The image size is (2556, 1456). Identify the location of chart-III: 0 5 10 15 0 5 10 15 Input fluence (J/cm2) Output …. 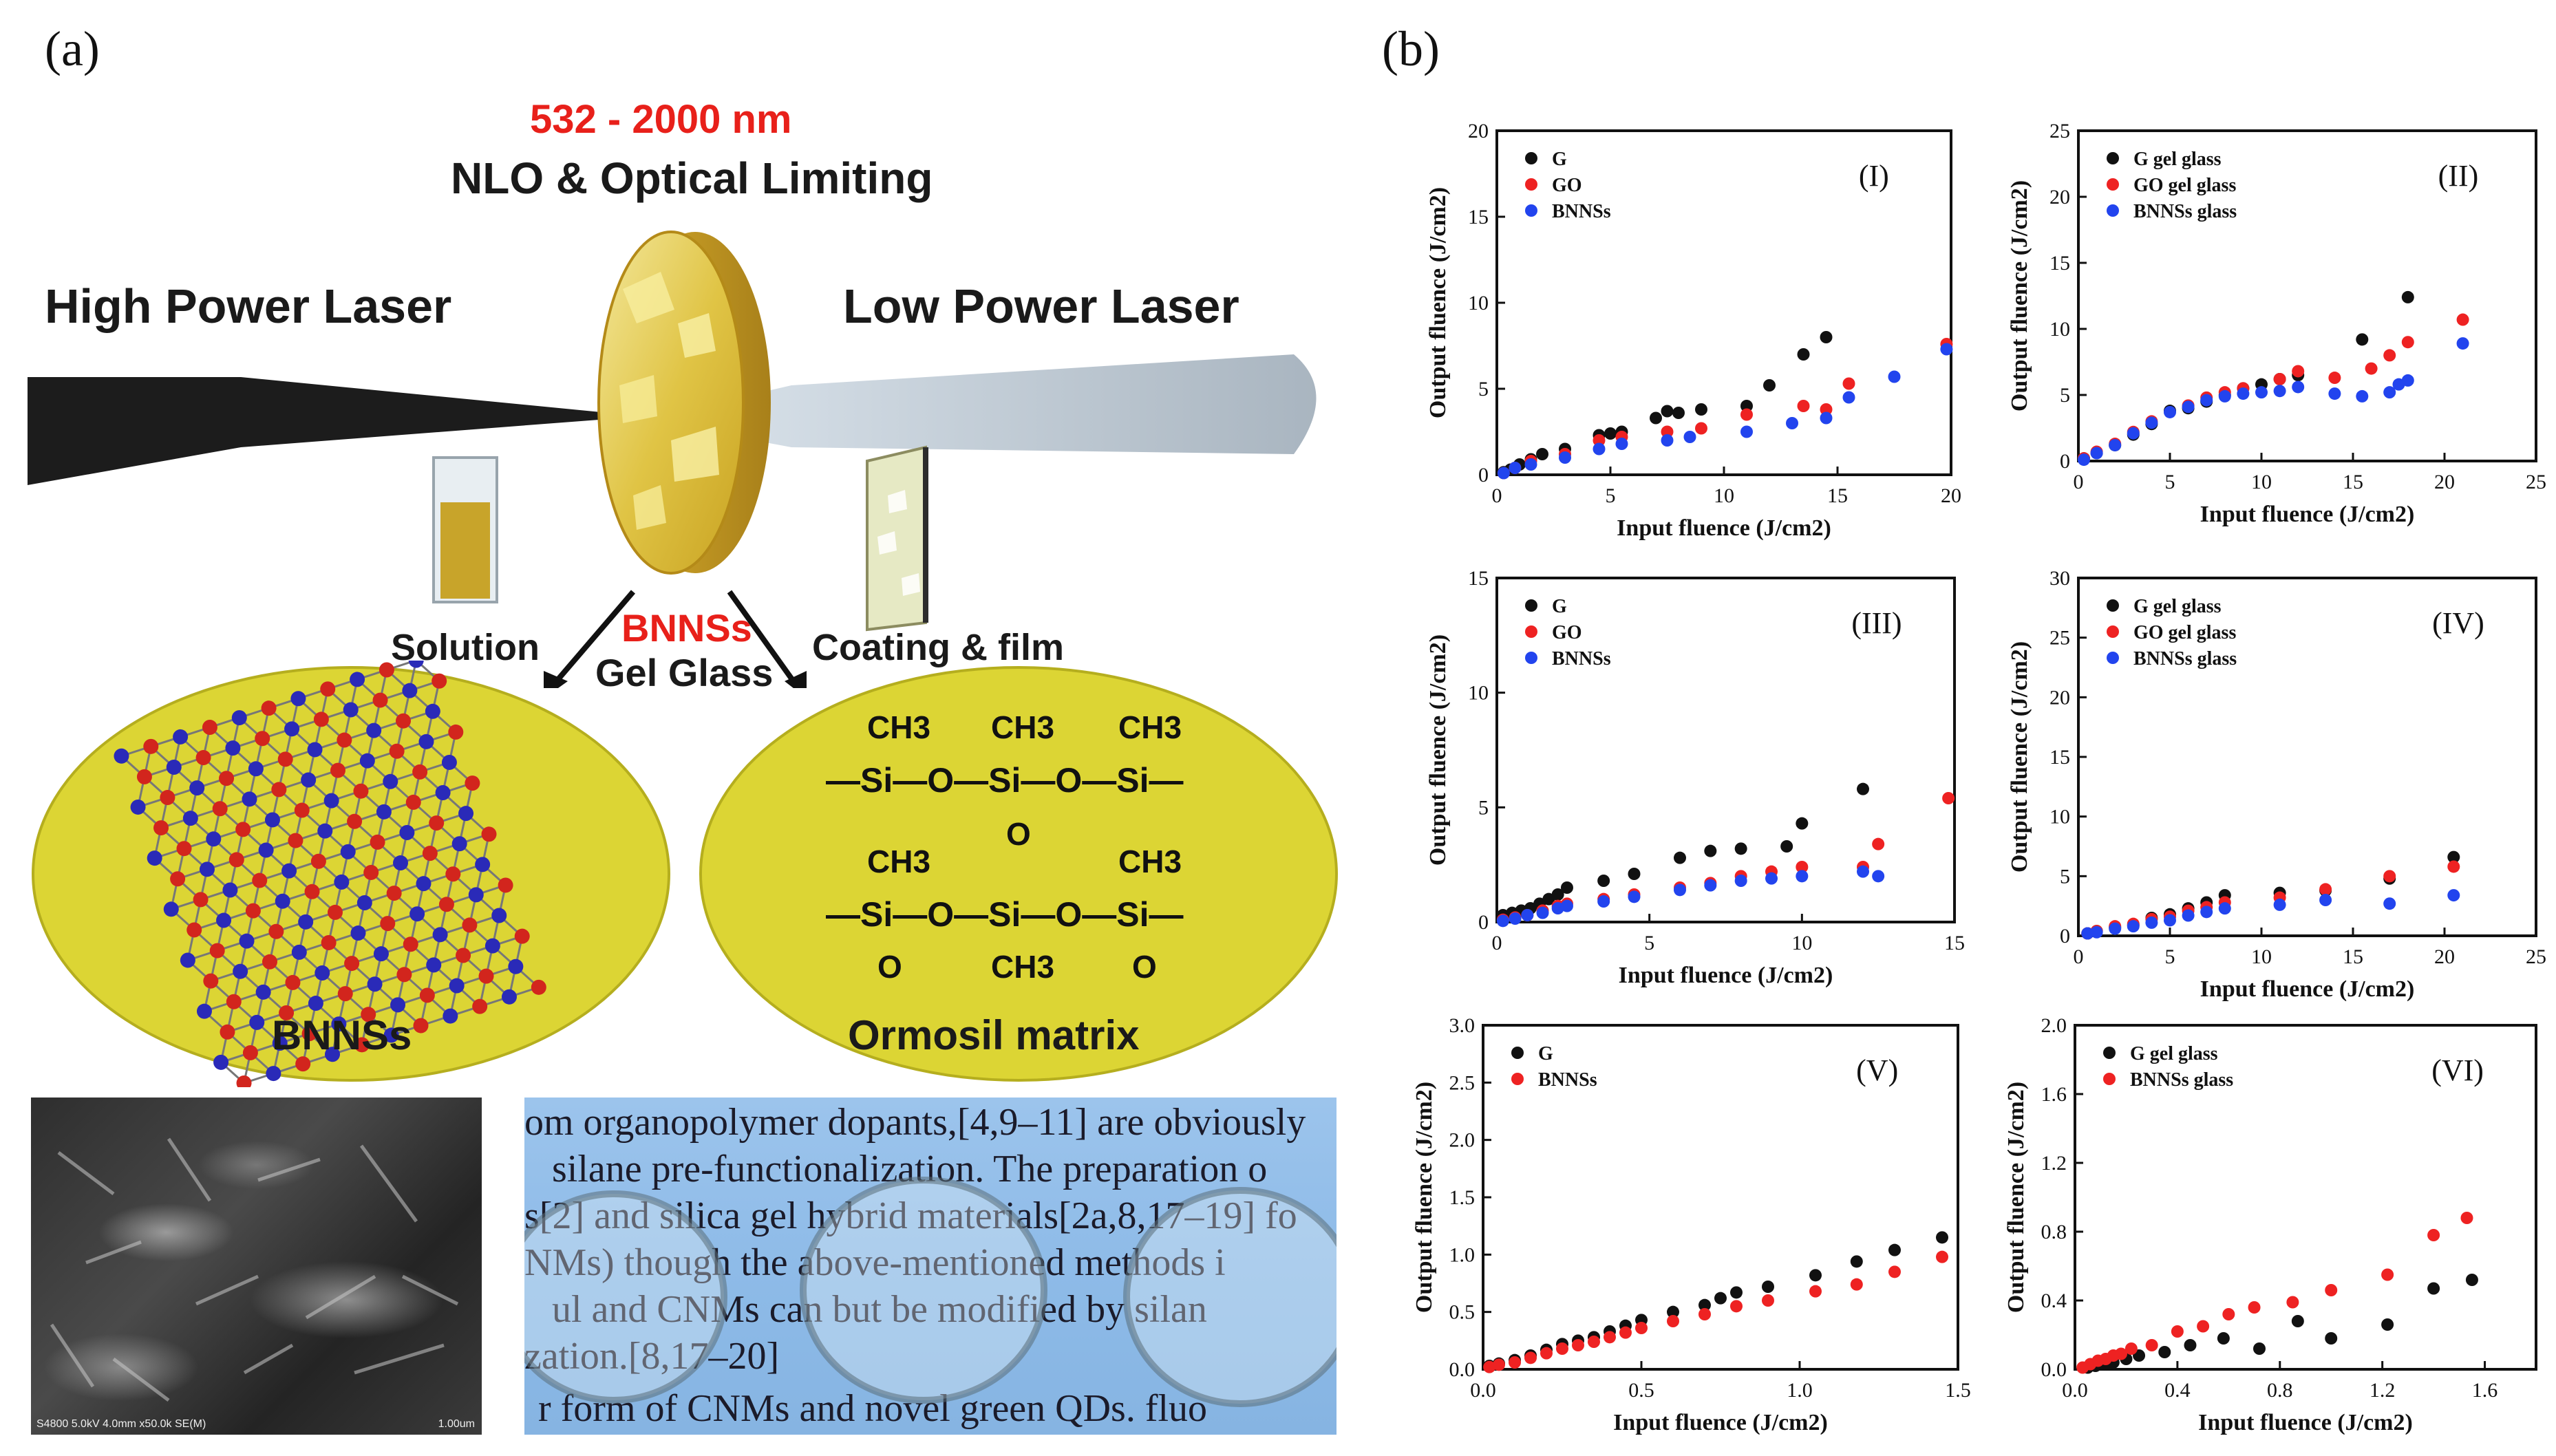
(1695, 777).